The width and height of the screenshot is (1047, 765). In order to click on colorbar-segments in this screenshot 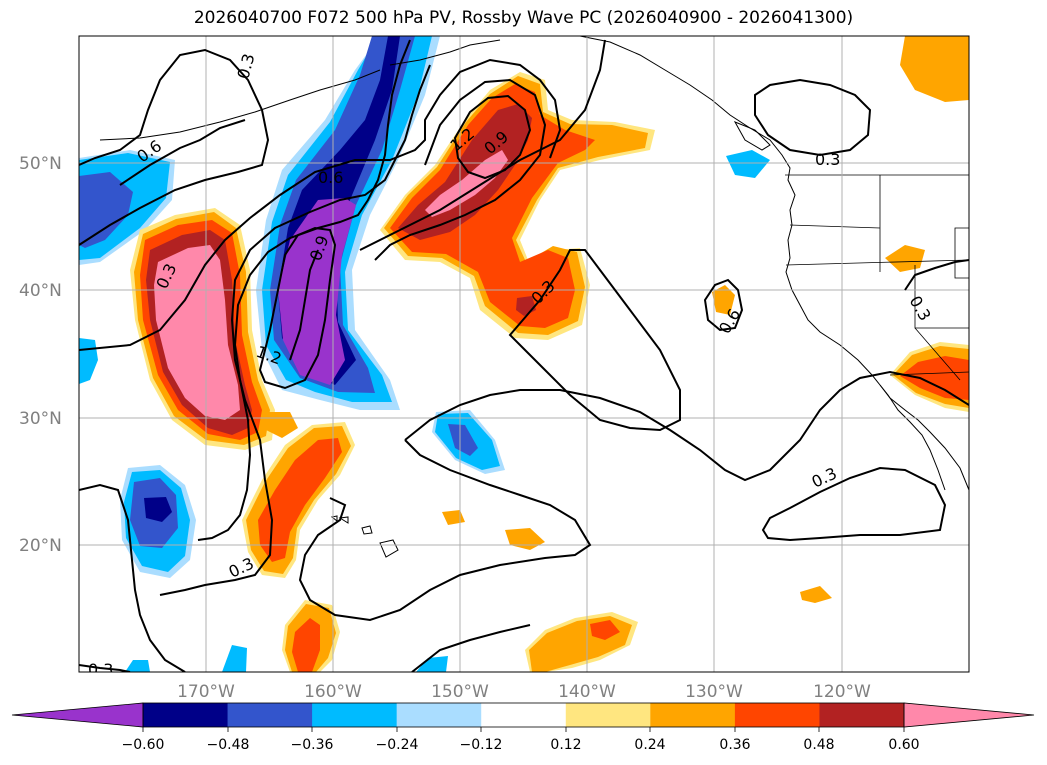, I will do `click(524, 715)`.